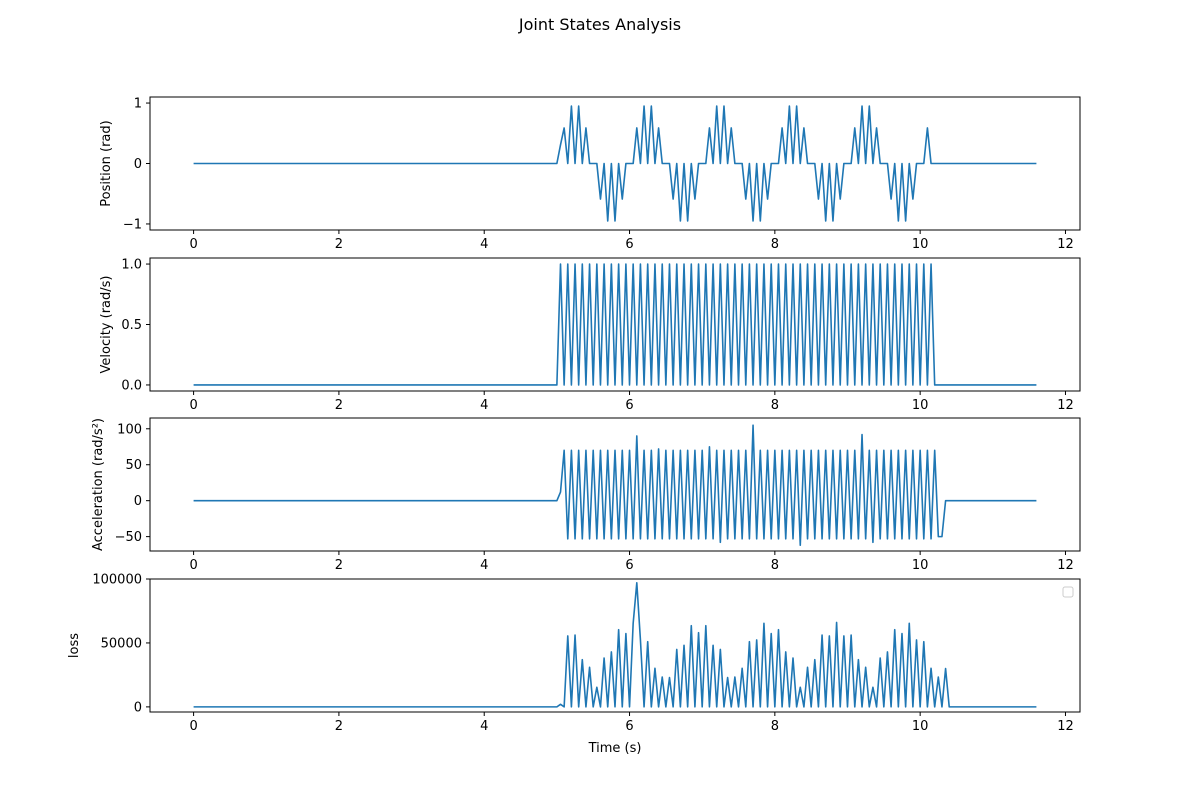 The height and width of the screenshot is (804, 1200). Describe the element at coordinates (74, 645) in the screenshot. I see `y-axis-label: loss` at that location.